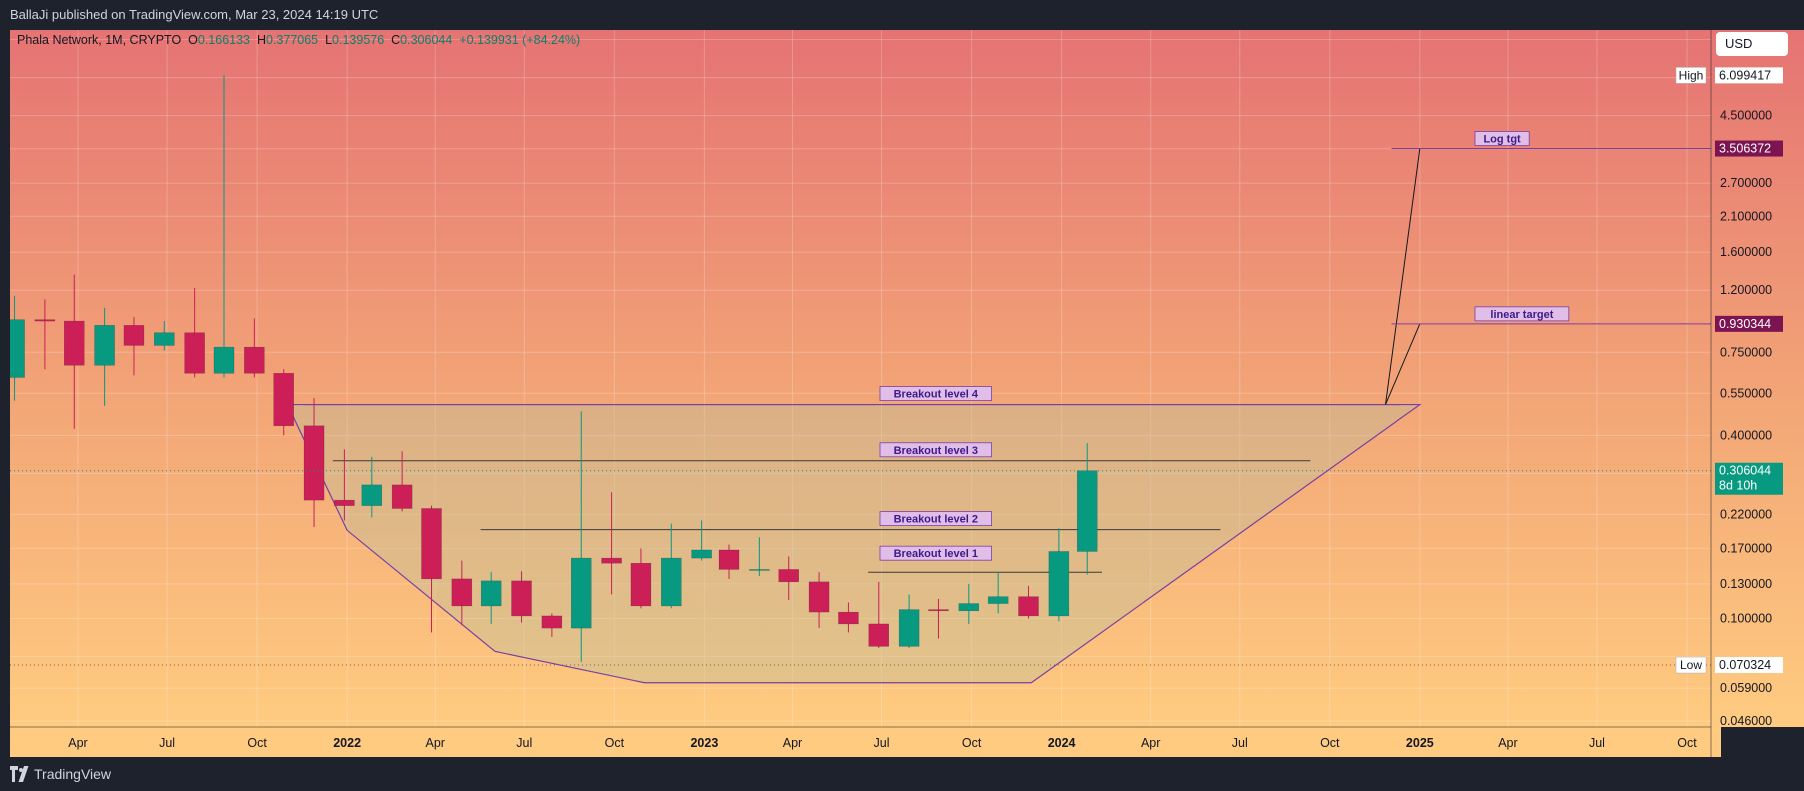  I want to click on high-value-box, so click(1749, 75).